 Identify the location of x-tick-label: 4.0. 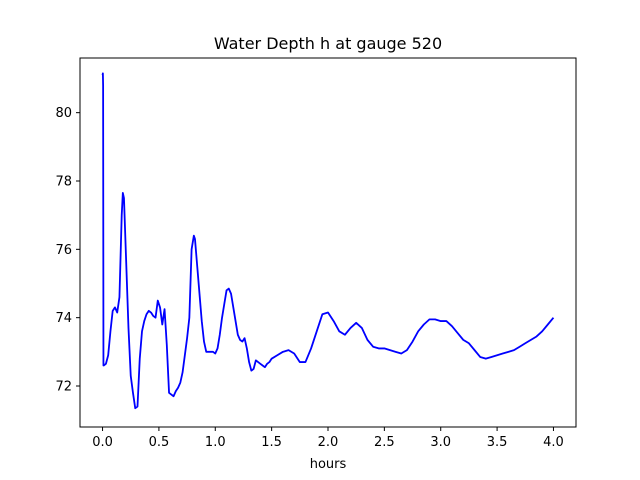
(553, 442).